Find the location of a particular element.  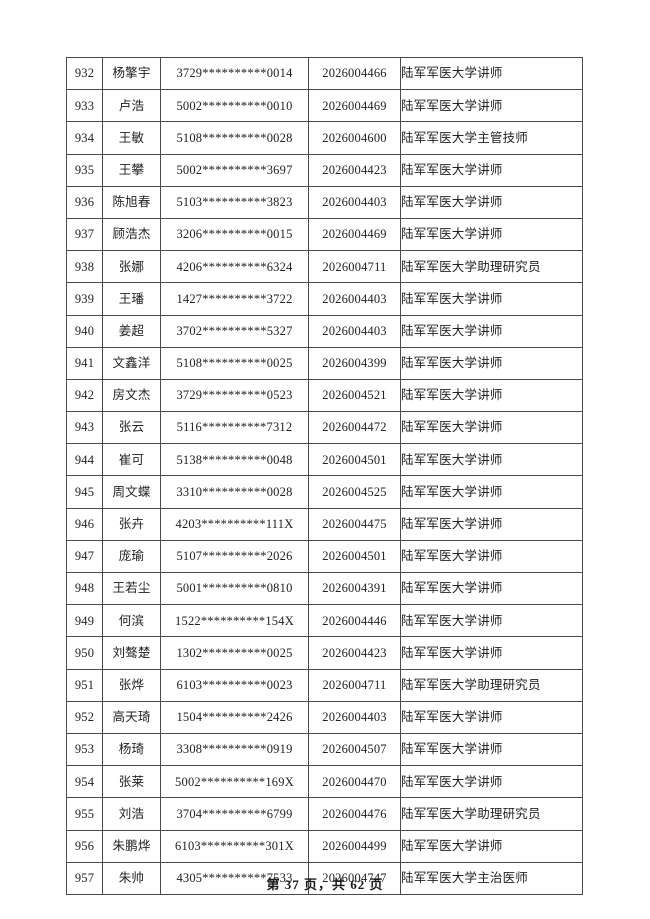

cell-candidate-name: 朱帅 is located at coordinates (131, 878).